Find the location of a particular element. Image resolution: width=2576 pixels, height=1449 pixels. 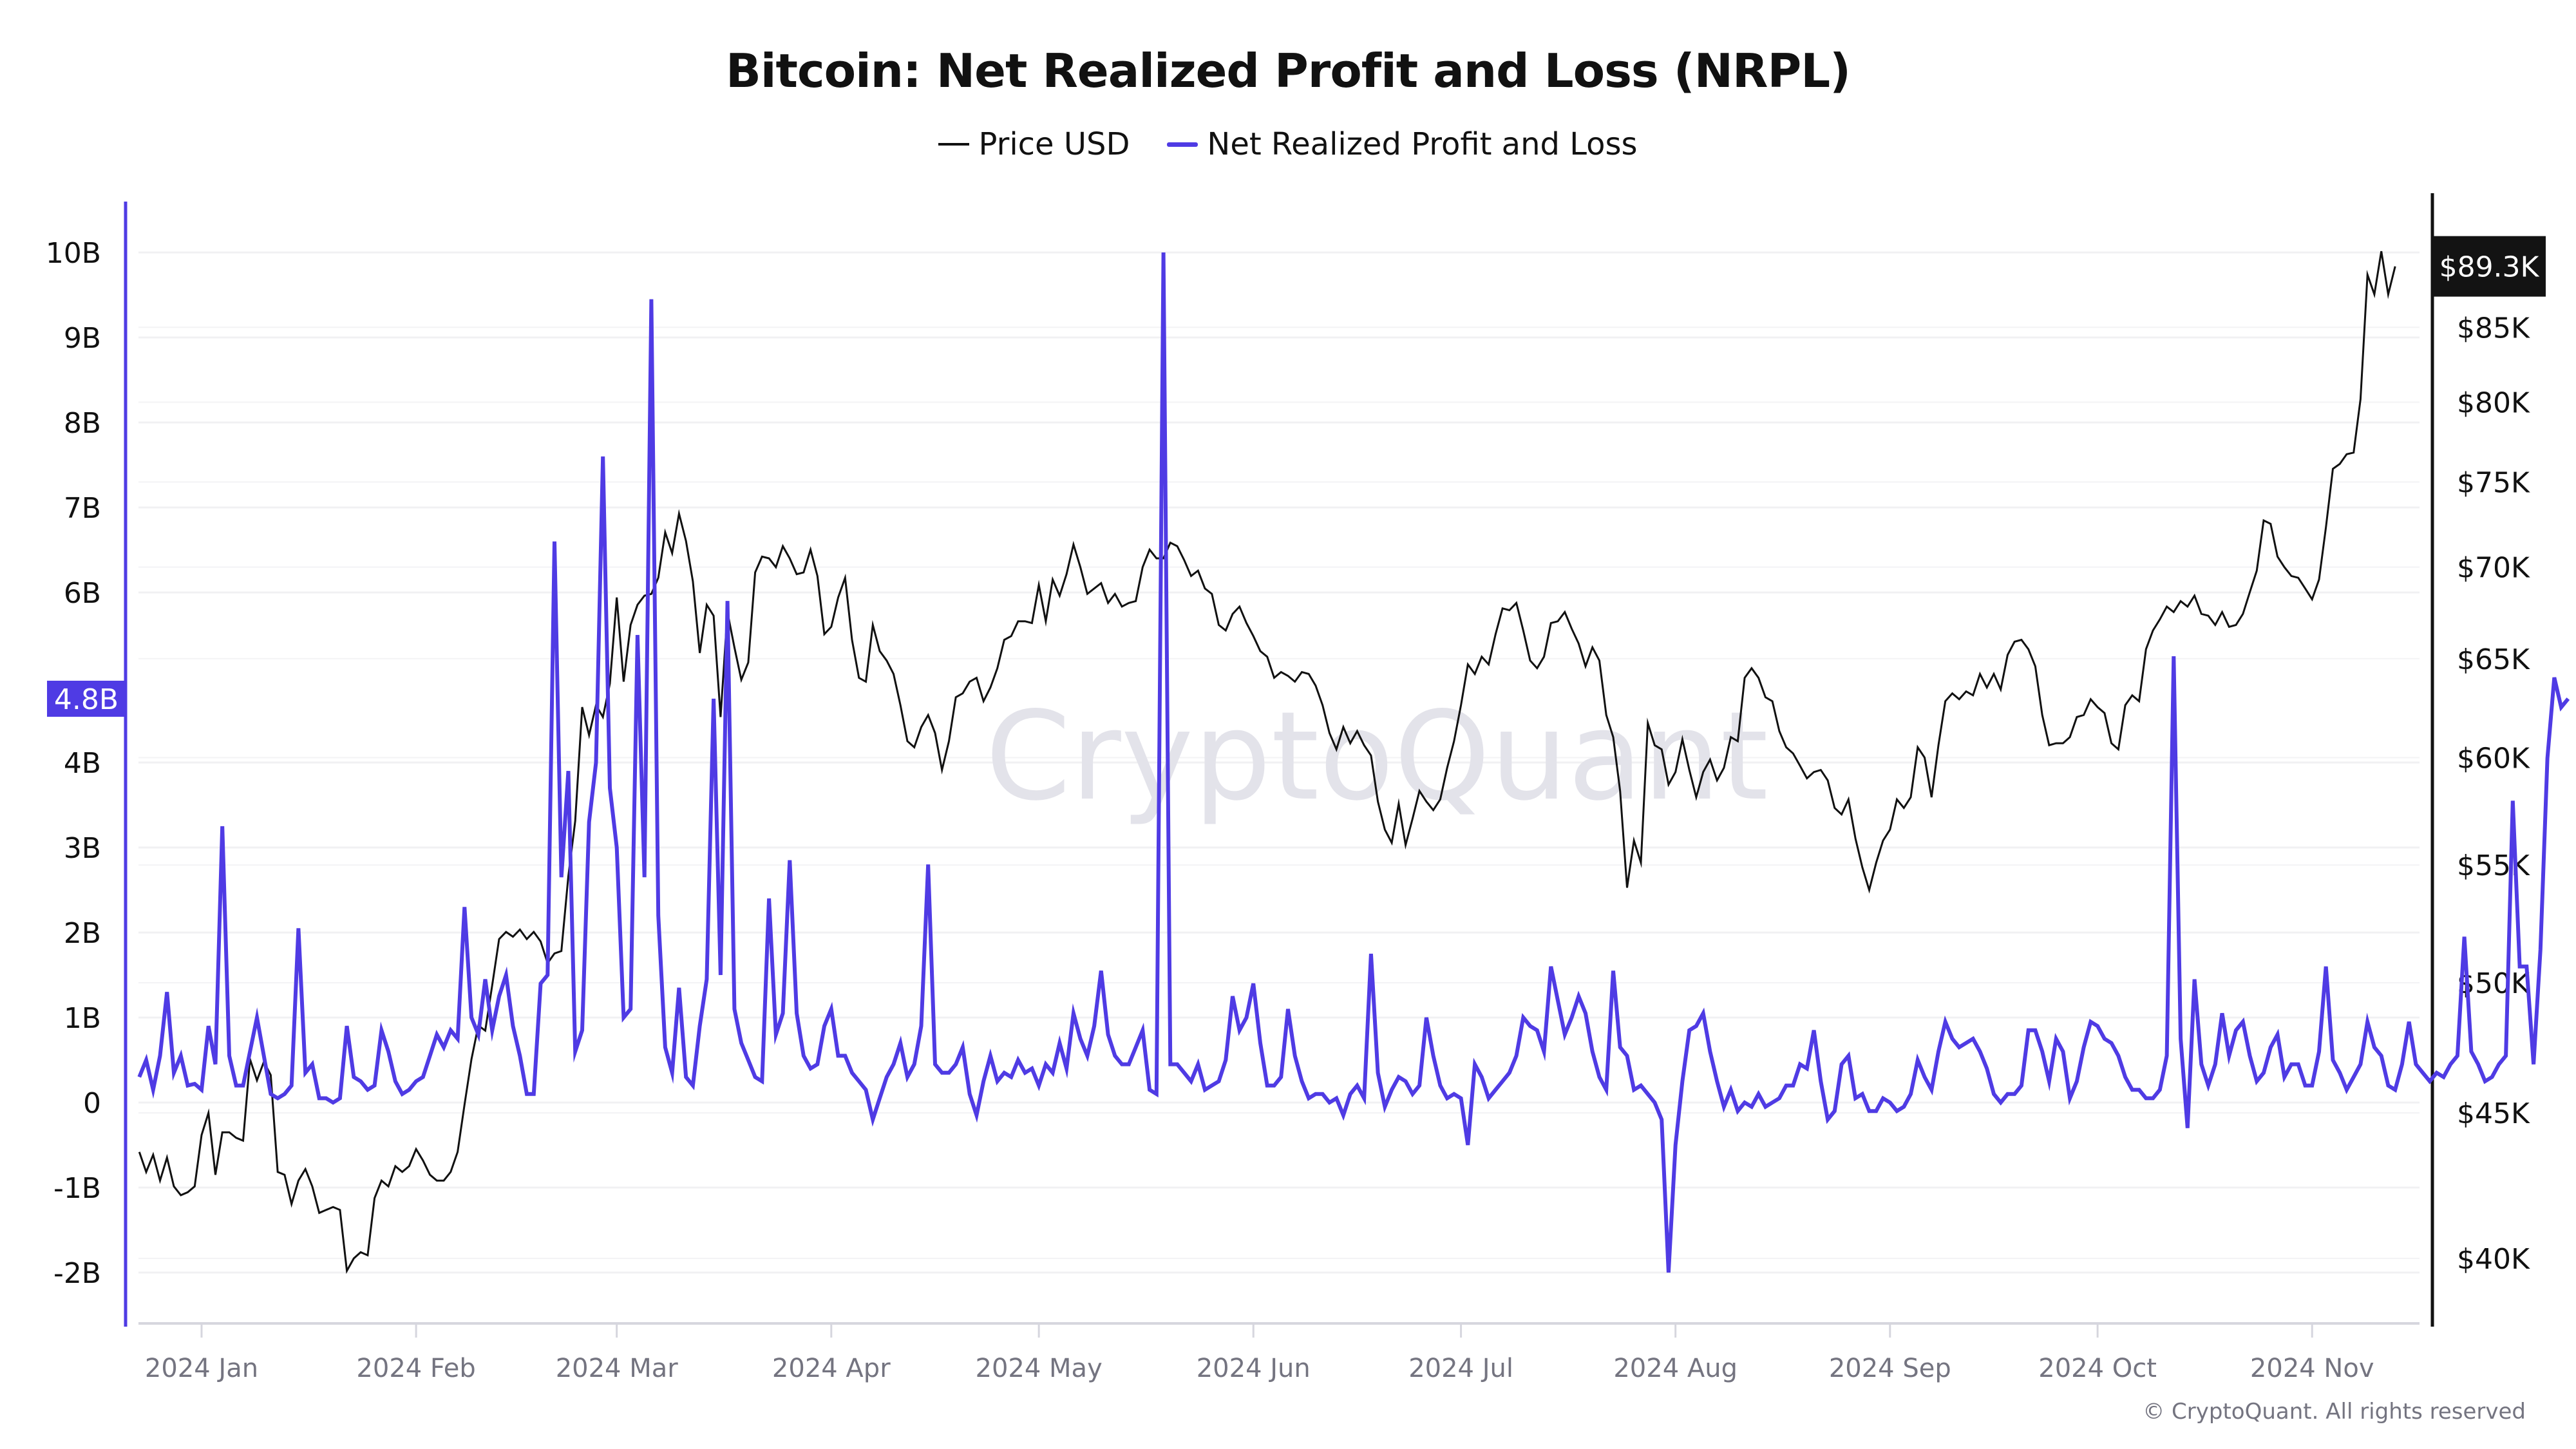

left-tick-label: 6B is located at coordinates (83, 593).